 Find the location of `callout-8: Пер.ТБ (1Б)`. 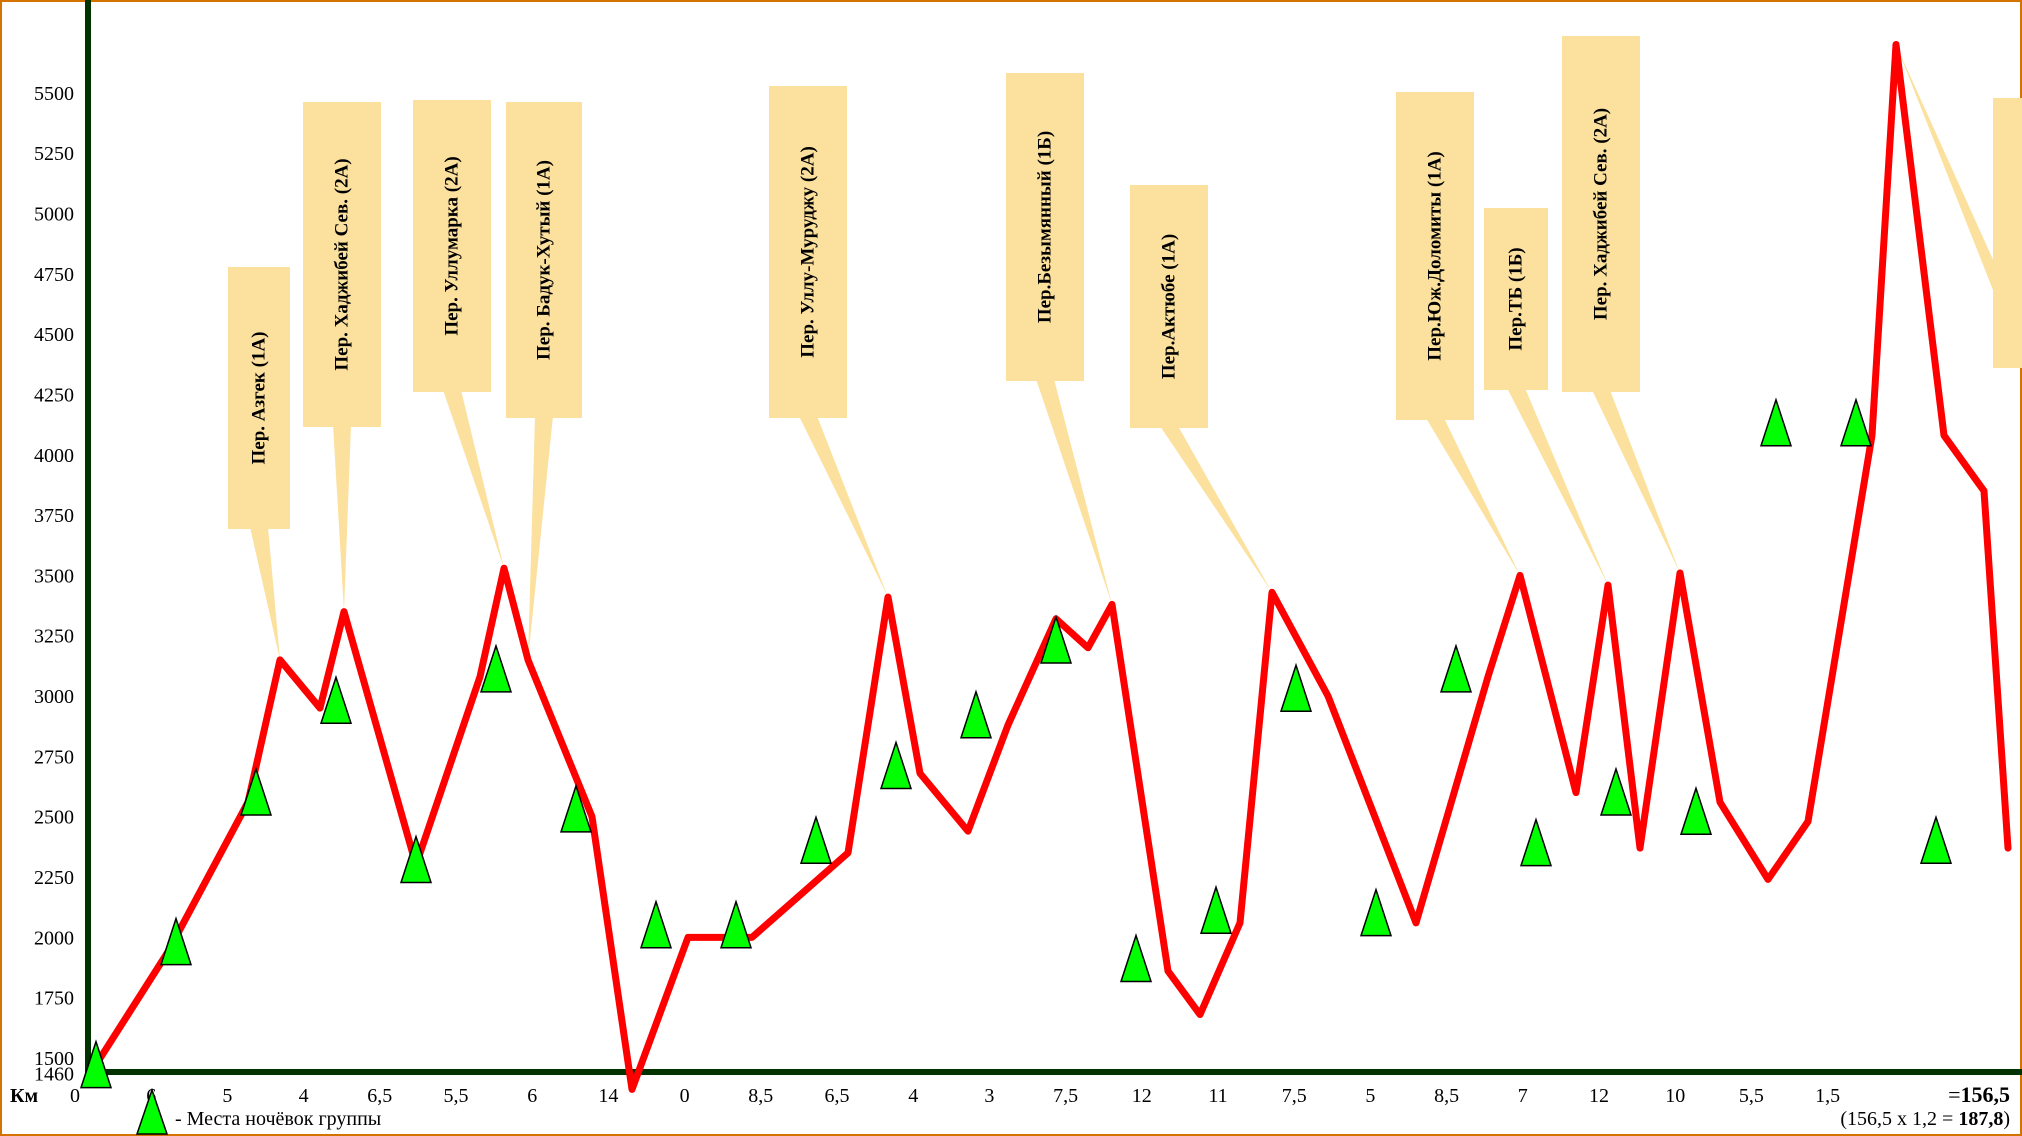

callout-8: Пер.ТБ (1Б) is located at coordinates (1546, 397).